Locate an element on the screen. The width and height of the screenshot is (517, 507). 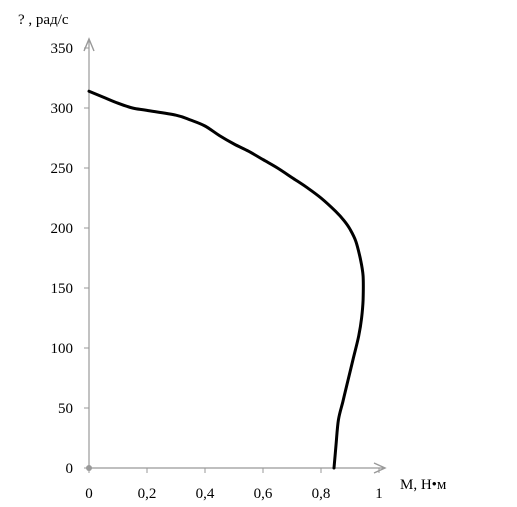
y-tick-label: 50 is located at coordinates (65, 409).